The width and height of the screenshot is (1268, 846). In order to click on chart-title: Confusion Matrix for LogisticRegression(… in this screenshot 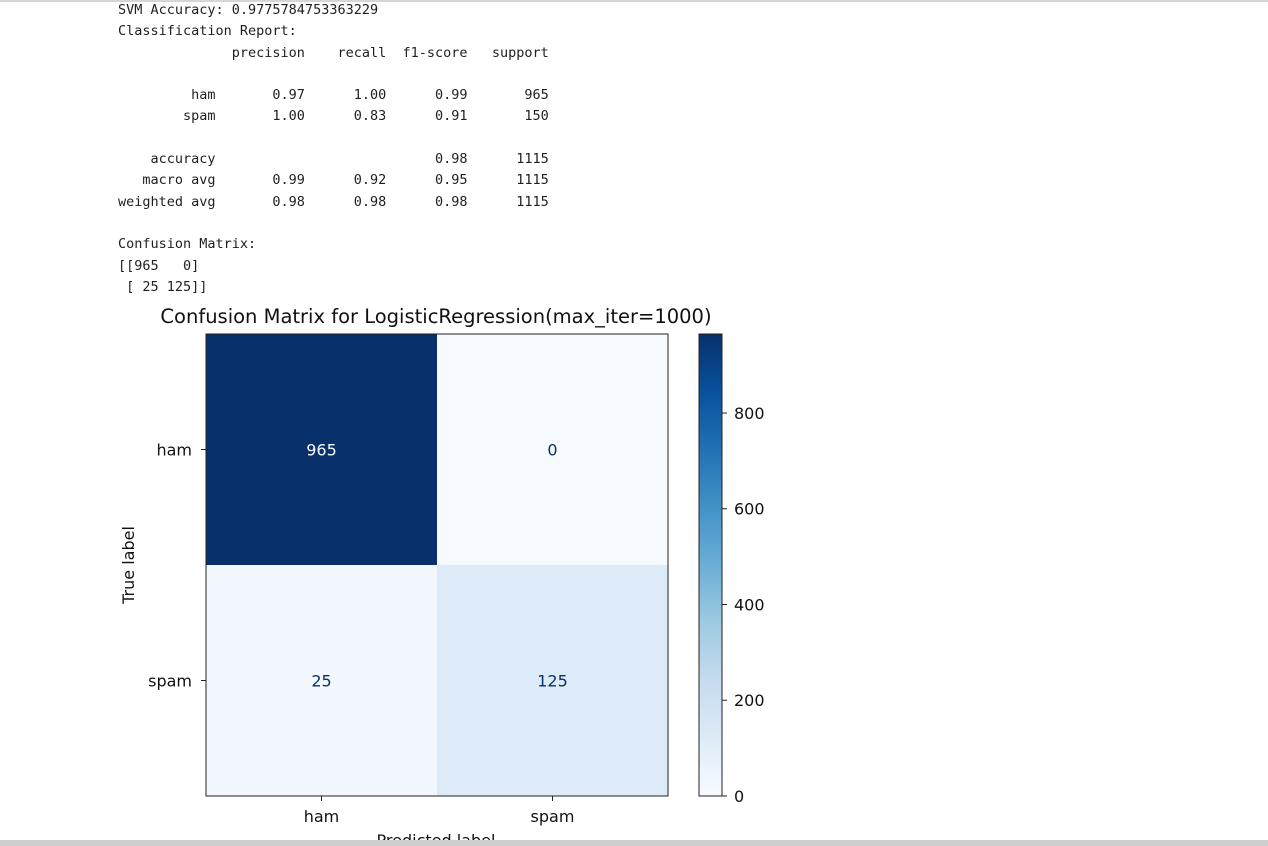, I will do `click(435, 316)`.